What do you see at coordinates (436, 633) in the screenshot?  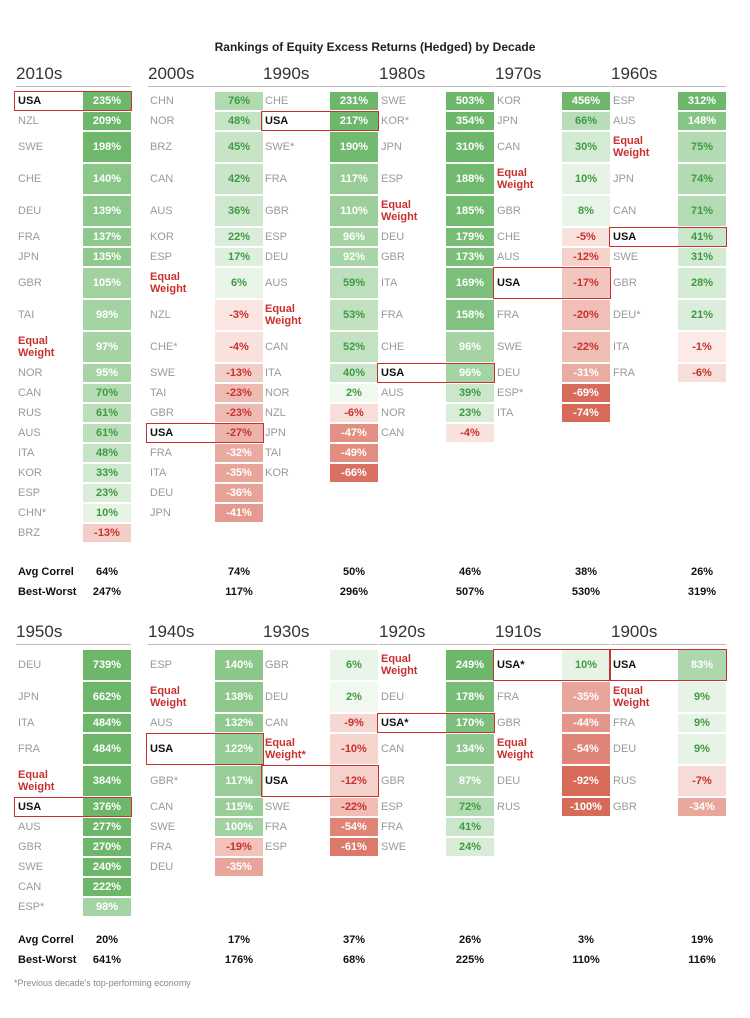 I see `decade-heading-1920s: 1920s` at bounding box center [436, 633].